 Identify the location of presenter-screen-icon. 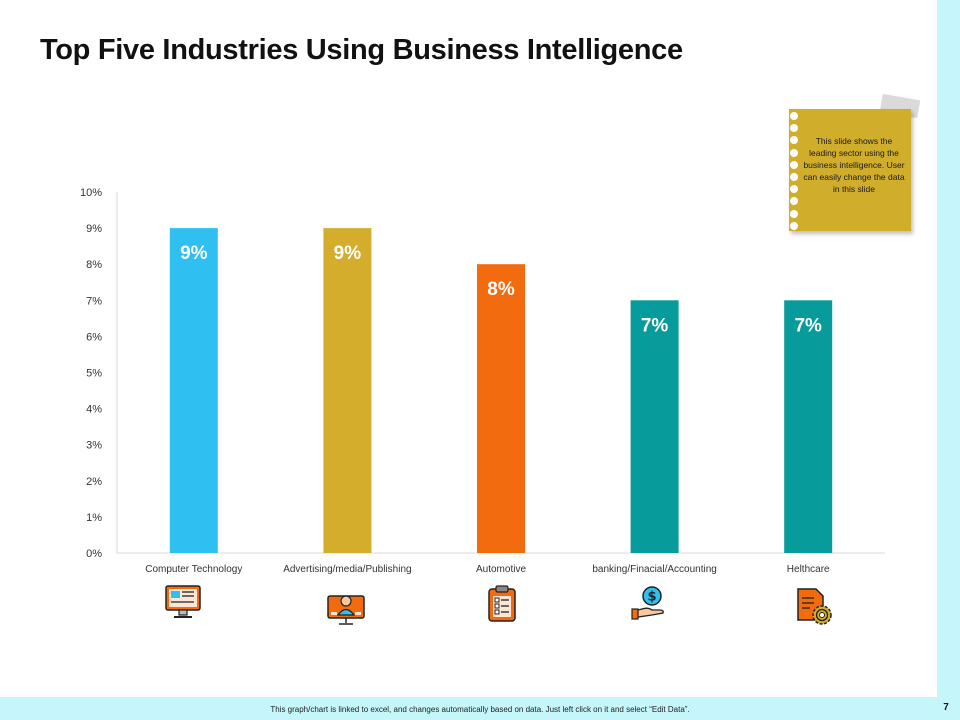
(346, 610).